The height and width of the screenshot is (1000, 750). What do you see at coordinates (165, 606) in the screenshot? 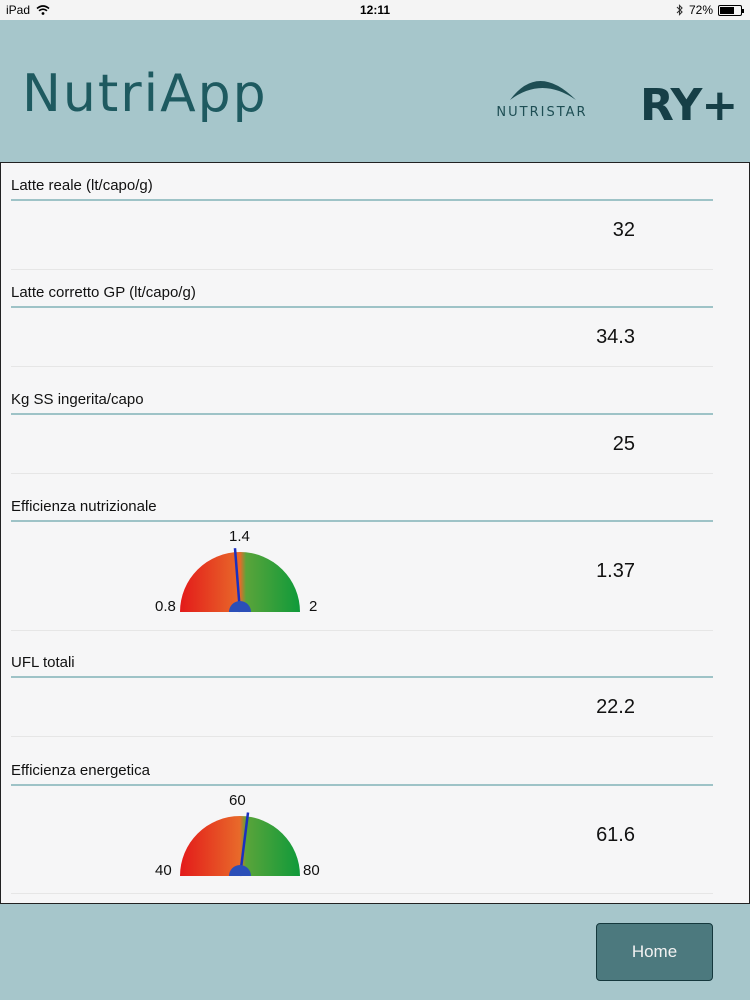
I see `gauge-min-label: 0.8` at bounding box center [165, 606].